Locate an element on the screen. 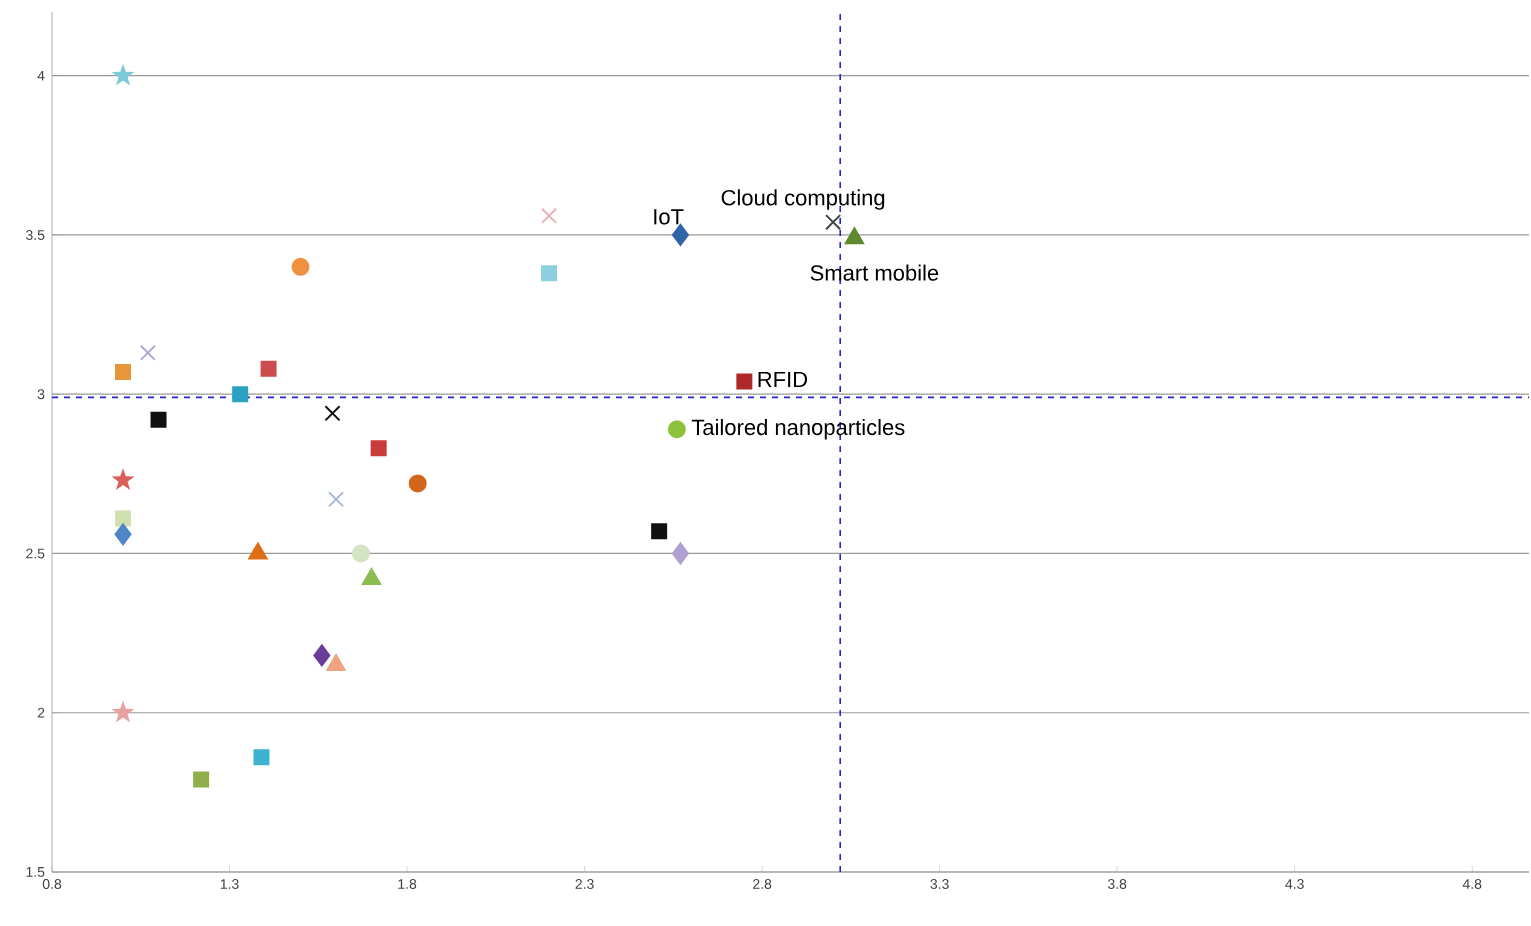 The height and width of the screenshot is (926, 1531). y-tick-label: 2 is located at coordinates (41, 712).